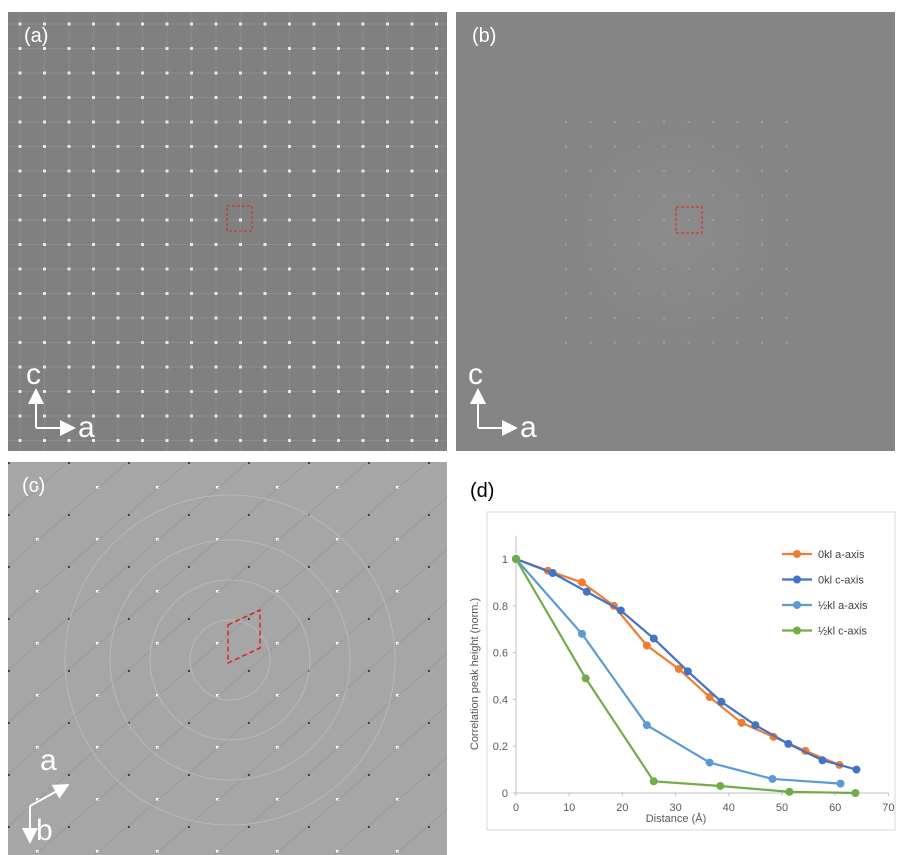 The height and width of the screenshot is (855, 900). What do you see at coordinates (44, 830) in the screenshot?
I see `axis-label: b` at bounding box center [44, 830].